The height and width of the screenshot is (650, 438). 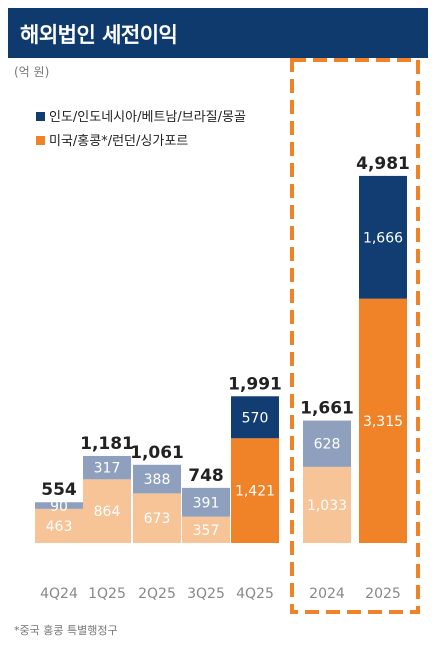 I want to click on value-label-bottom-4Q25: 1,421, so click(x=255, y=492).